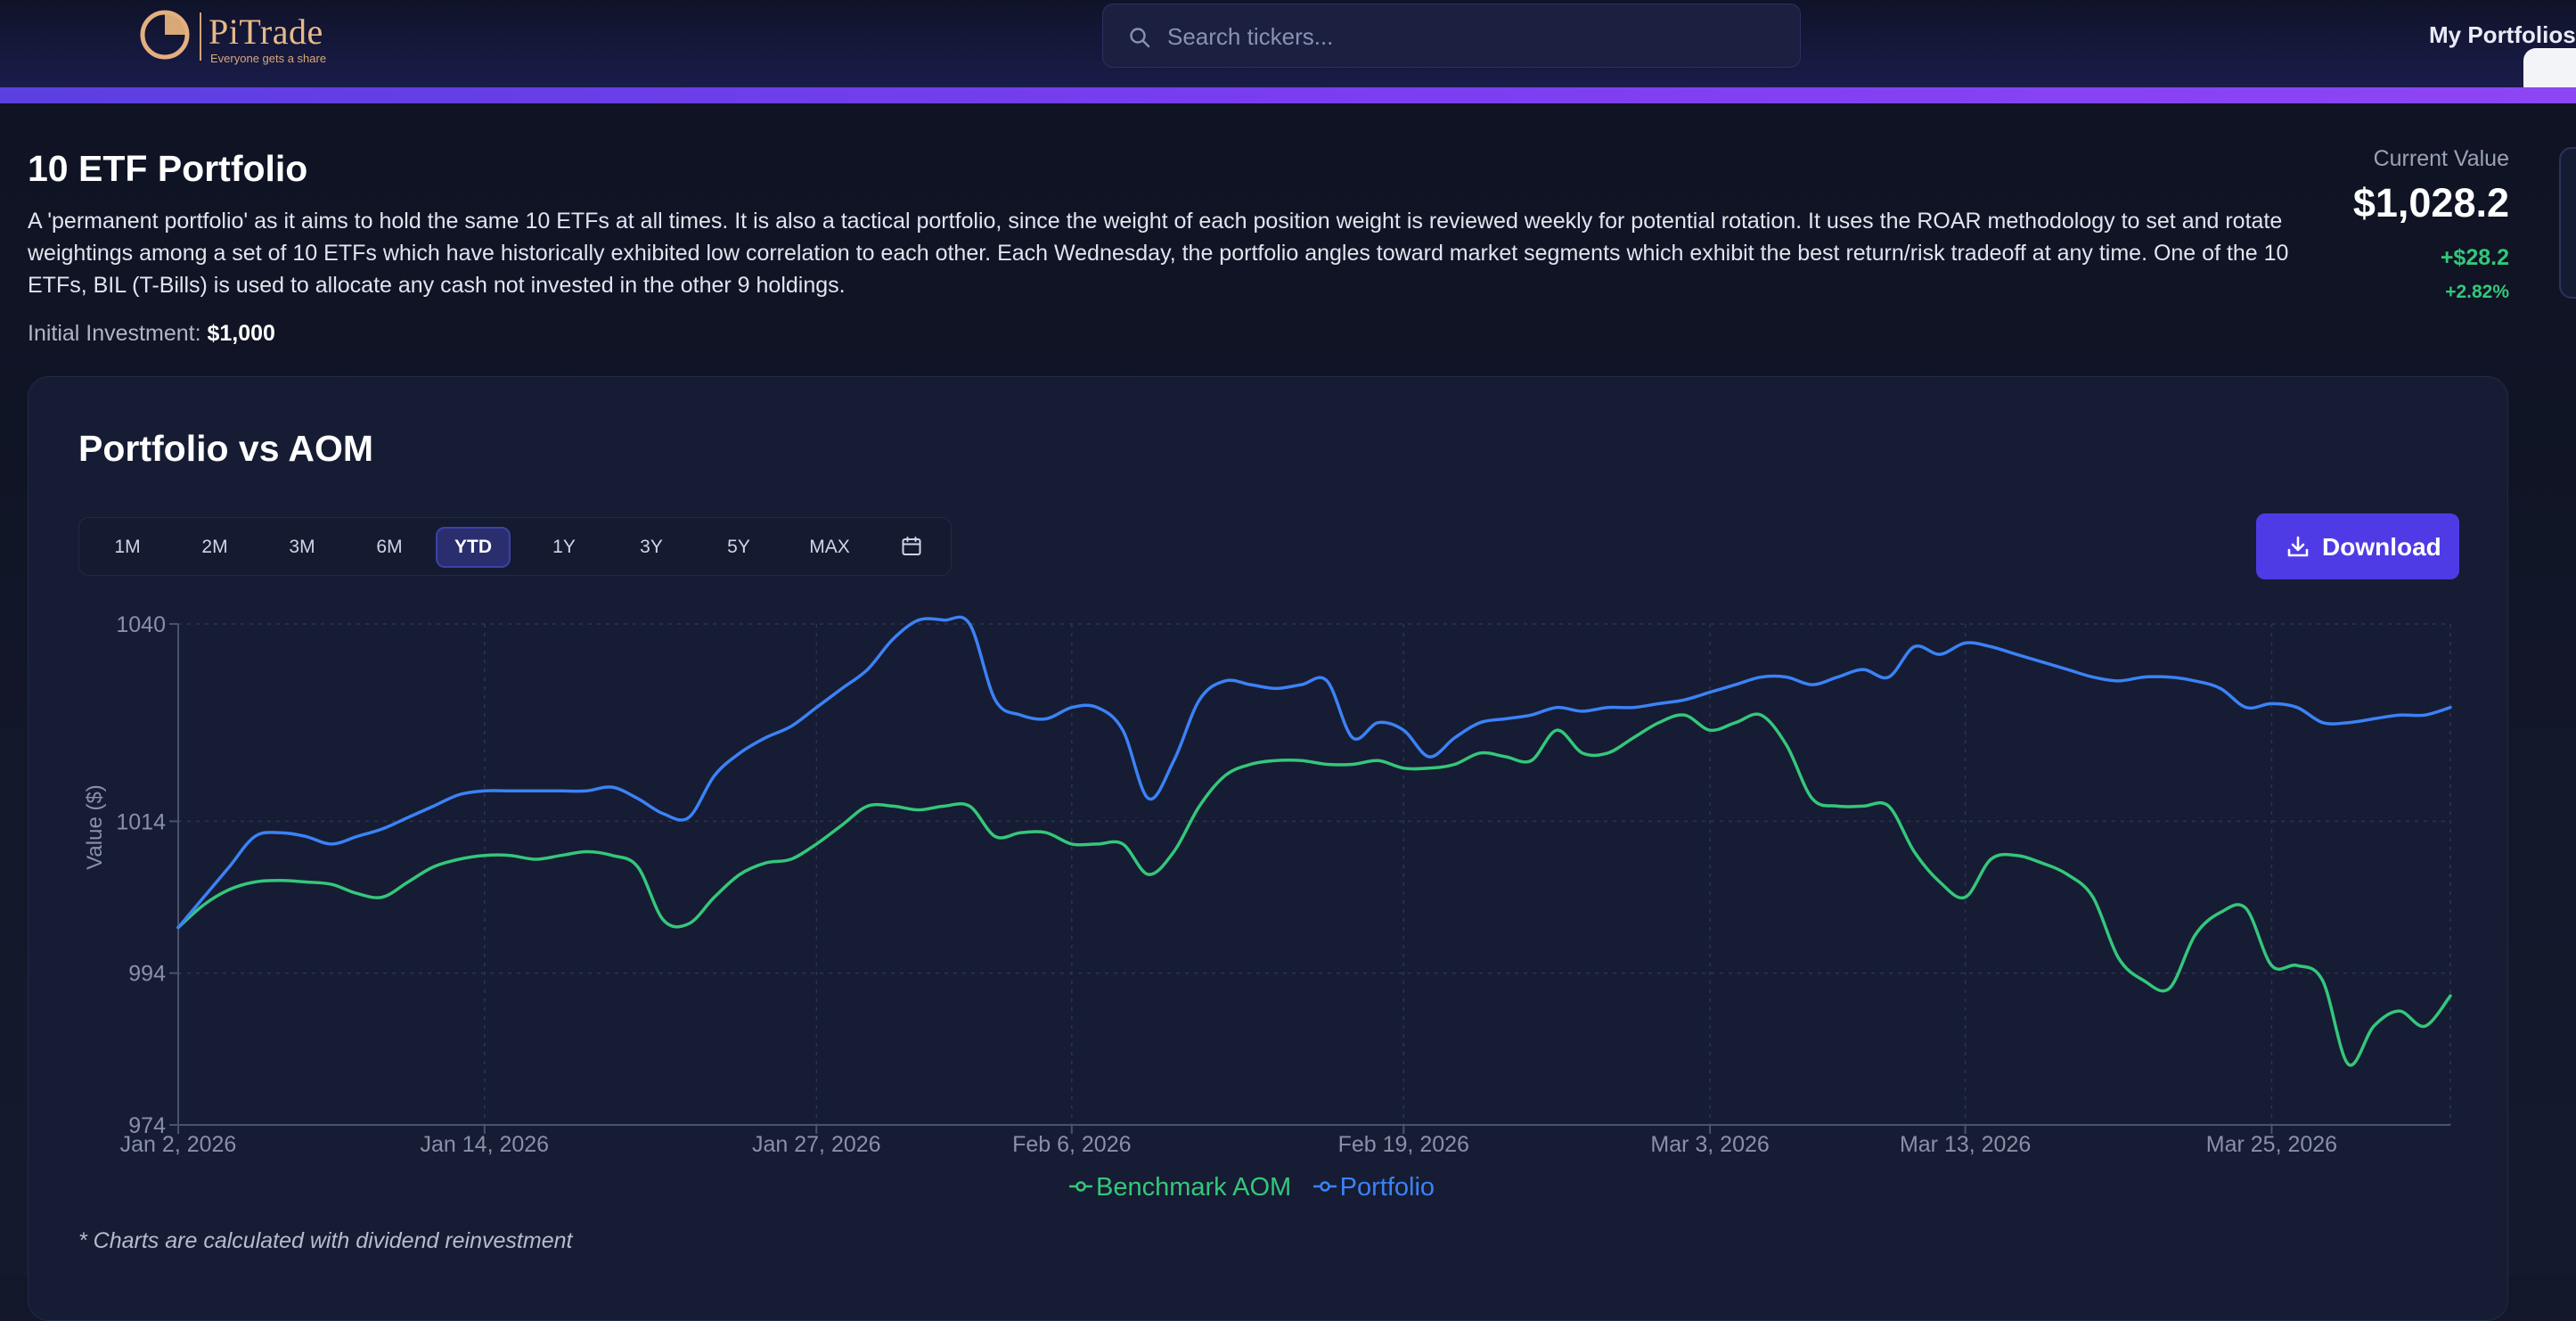 The width and height of the screenshot is (2576, 1321). I want to click on range-tab-3y: 3Y, so click(651, 547).